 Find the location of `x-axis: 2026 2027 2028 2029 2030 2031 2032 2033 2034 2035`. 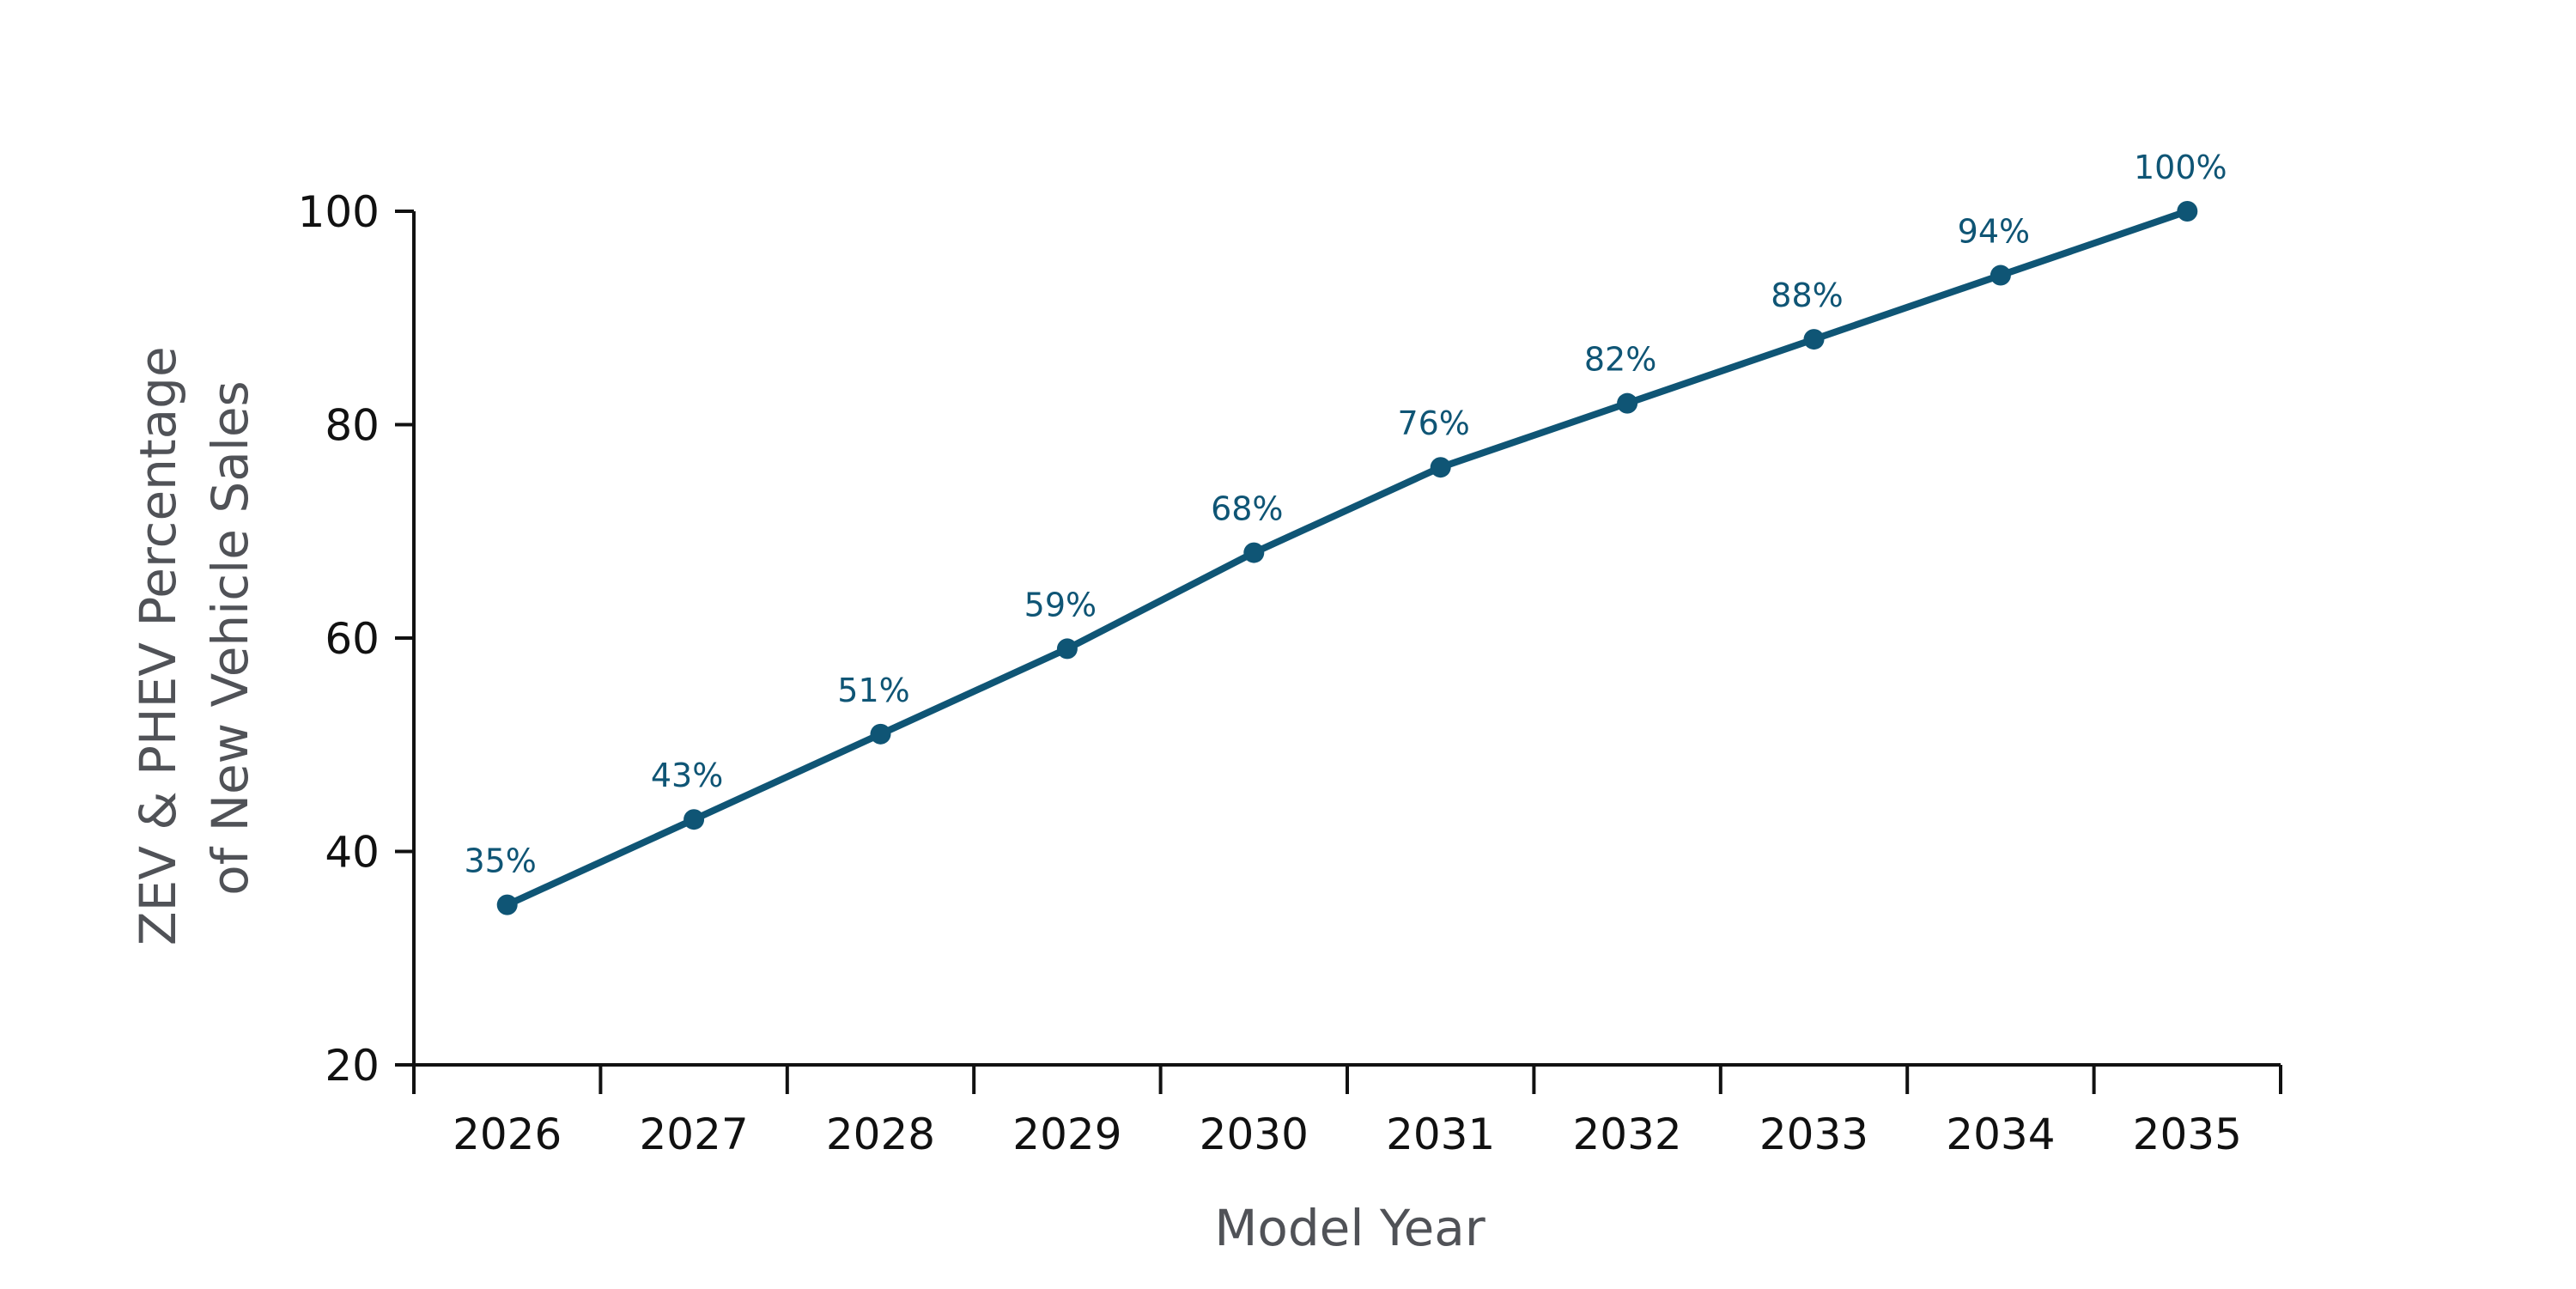

x-axis: 2026 2027 2028 2029 2030 2031 2032 2033 2034 2035 is located at coordinates (1347, 1111).